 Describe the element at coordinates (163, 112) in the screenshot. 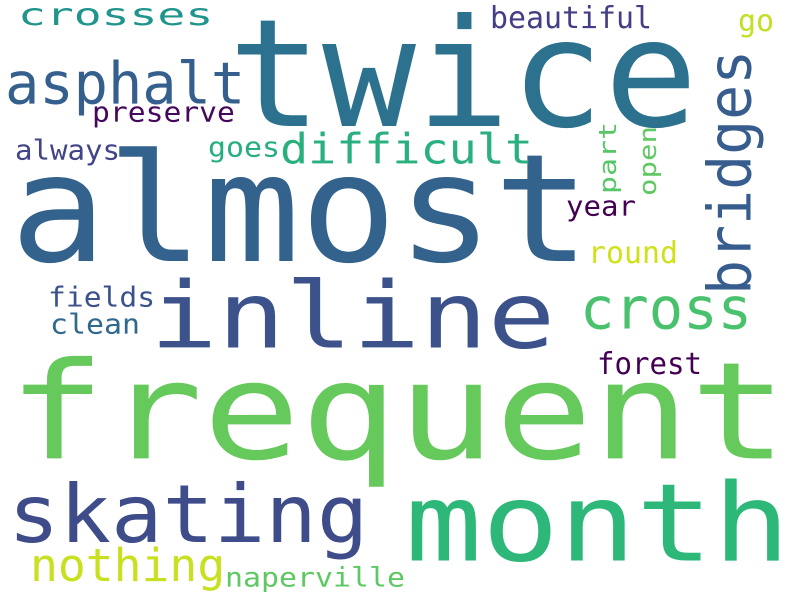

I see `word-preserve: preserve` at that location.